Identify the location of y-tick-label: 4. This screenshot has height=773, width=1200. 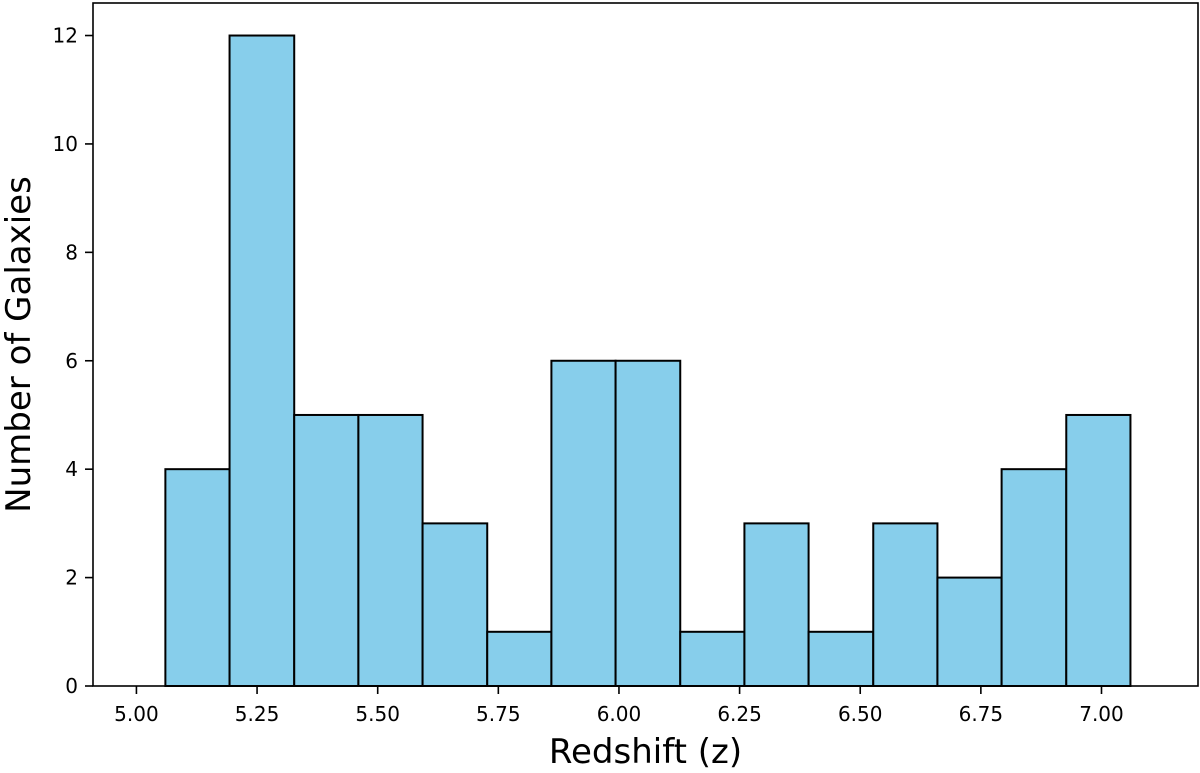
(71, 469).